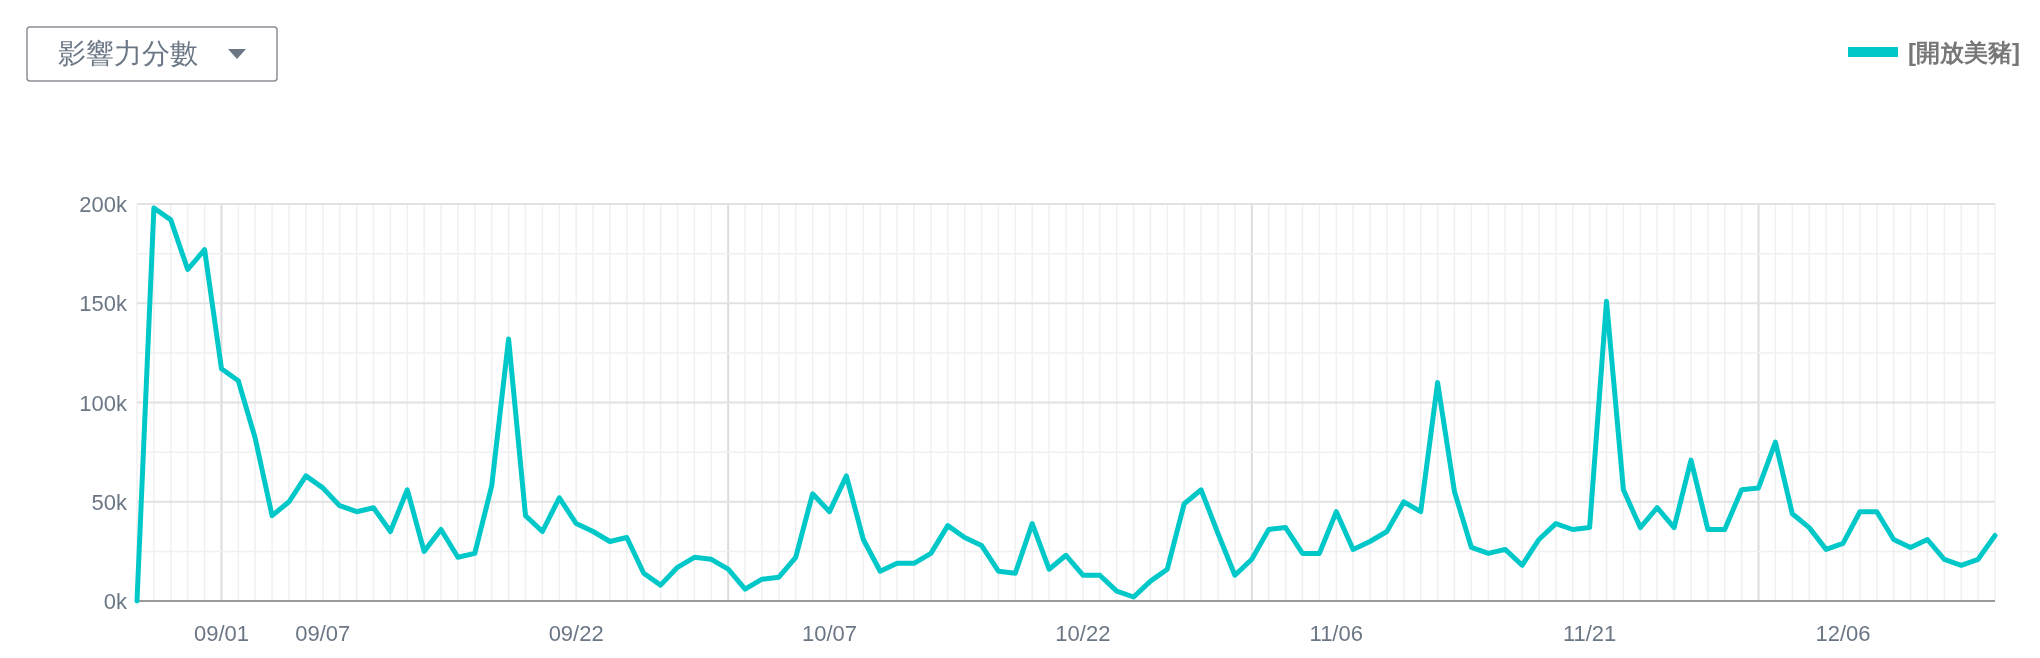 The image size is (2040, 658). What do you see at coordinates (1083, 633) in the screenshot?
I see `x-tick-label: 10/22` at bounding box center [1083, 633].